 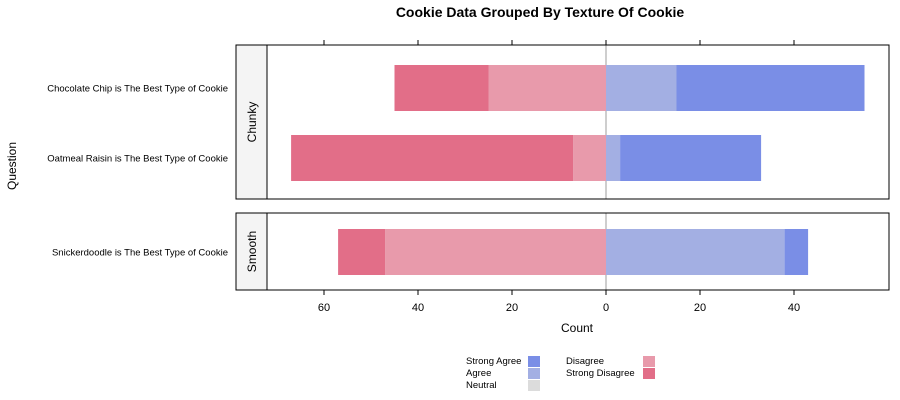 I want to click on chart-title: Cookie Data Grouped By Texture Of Cookie, so click(x=540, y=12).